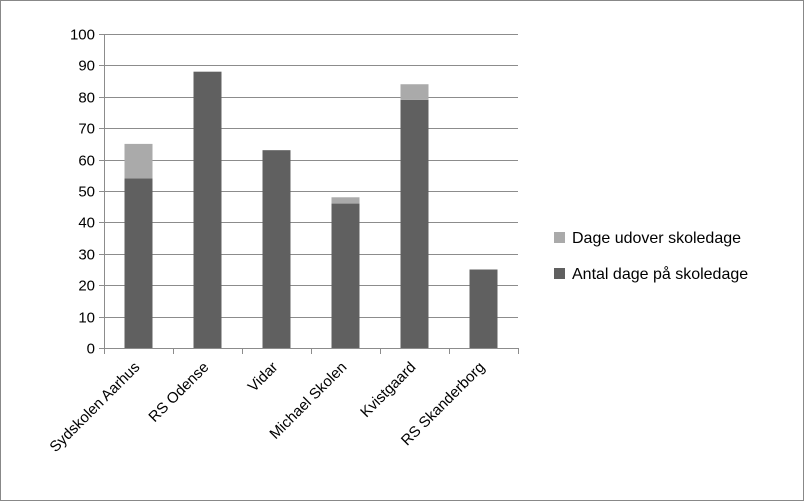  Describe the element at coordinates (91, 349) in the screenshot. I see `y-tick-label: 0` at that location.